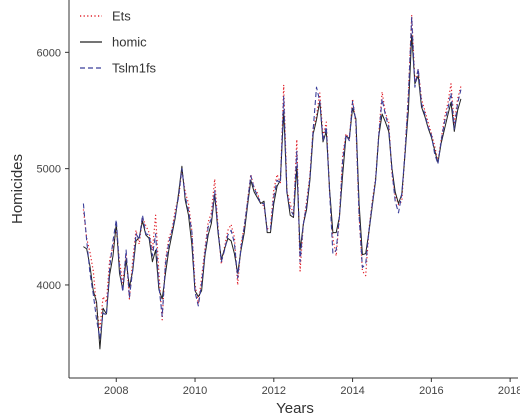 The width and height of the screenshot is (520, 415). I want to click on x-tick-label: 2018, so click(509, 391).